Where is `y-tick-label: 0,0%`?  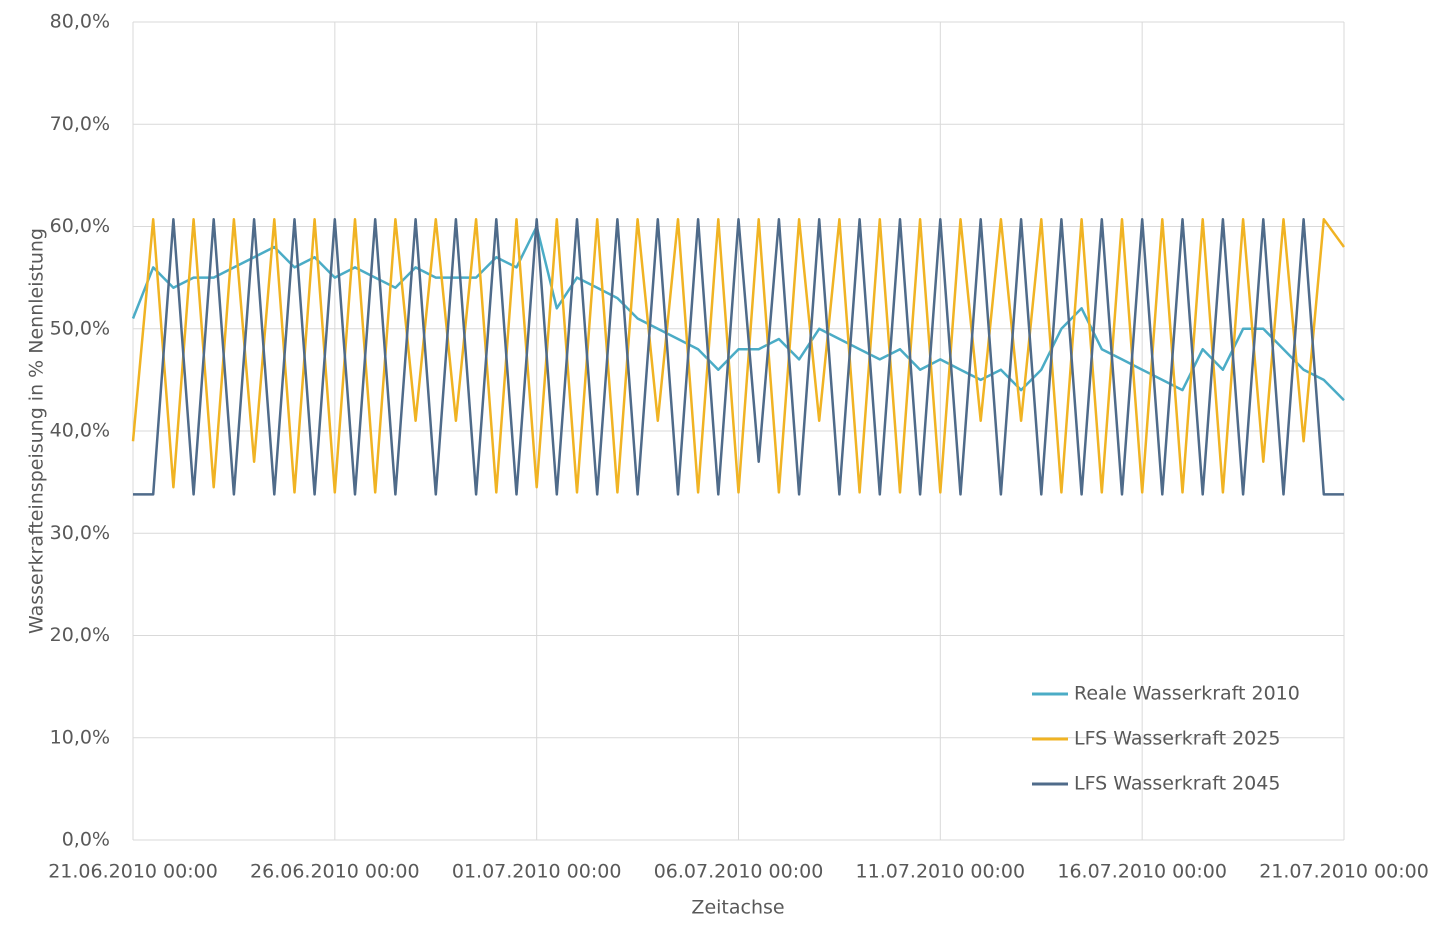
y-tick-label: 0,0% is located at coordinates (86, 840).